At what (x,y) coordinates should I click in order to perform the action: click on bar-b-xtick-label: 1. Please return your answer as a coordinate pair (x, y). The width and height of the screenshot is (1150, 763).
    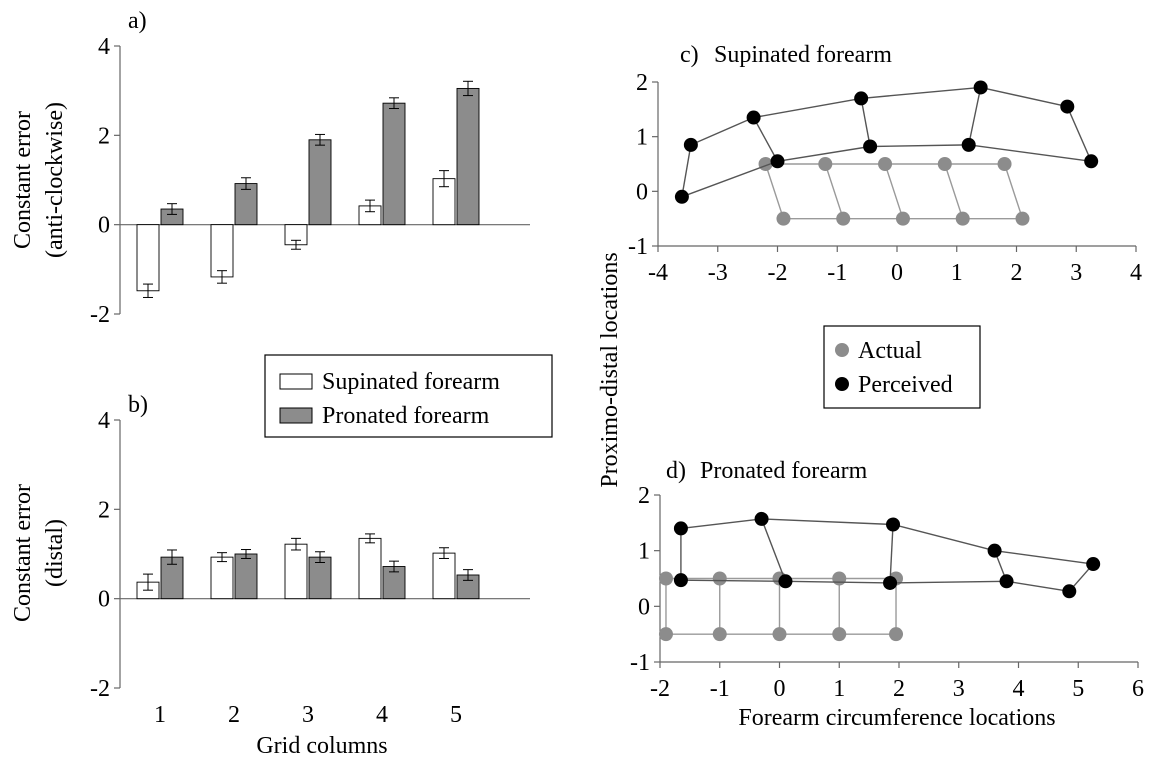
    Looking at the image, I should click on (160, 715).